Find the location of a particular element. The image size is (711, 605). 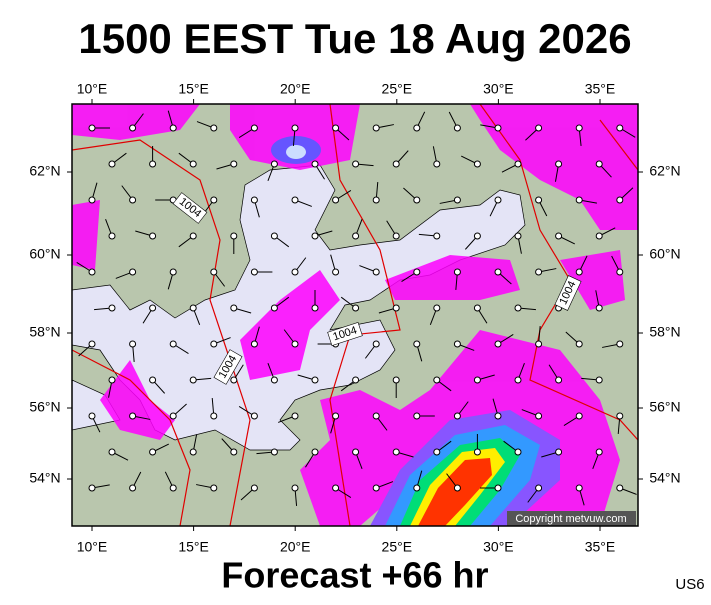

latitude-label: 54°N is located at coordinates (44, 478).